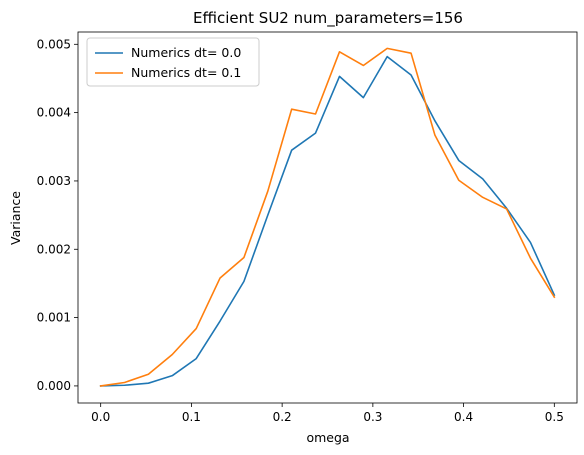 Image resolution: width=584 pixels, height=455 pixels. I want to click on x-tick-label: 0.2, so click(282, 417).